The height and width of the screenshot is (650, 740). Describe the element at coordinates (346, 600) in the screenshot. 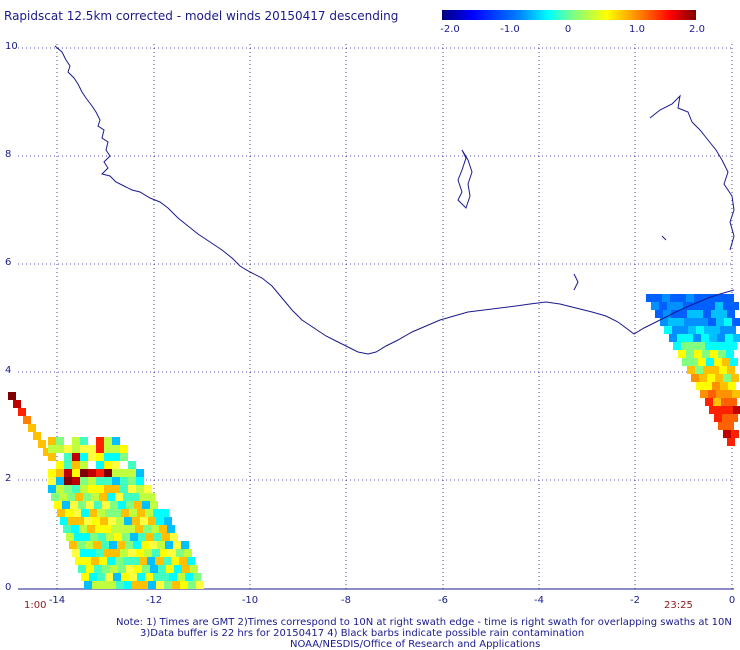

I see `x-tick-label: -8` at that location.